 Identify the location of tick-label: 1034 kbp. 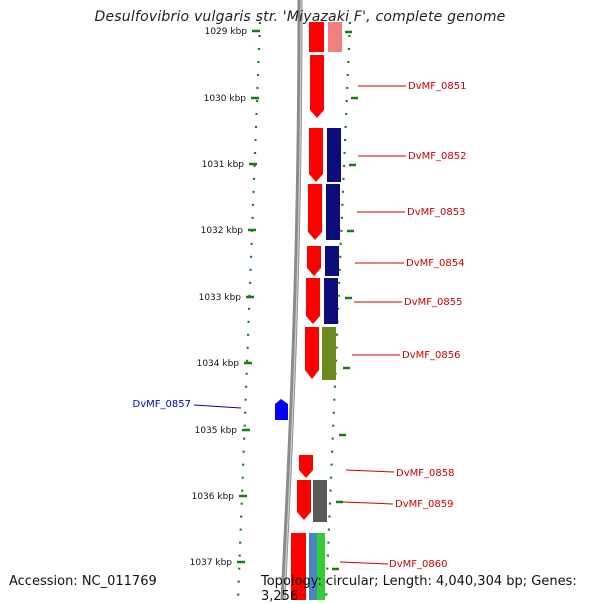
(218, 364).